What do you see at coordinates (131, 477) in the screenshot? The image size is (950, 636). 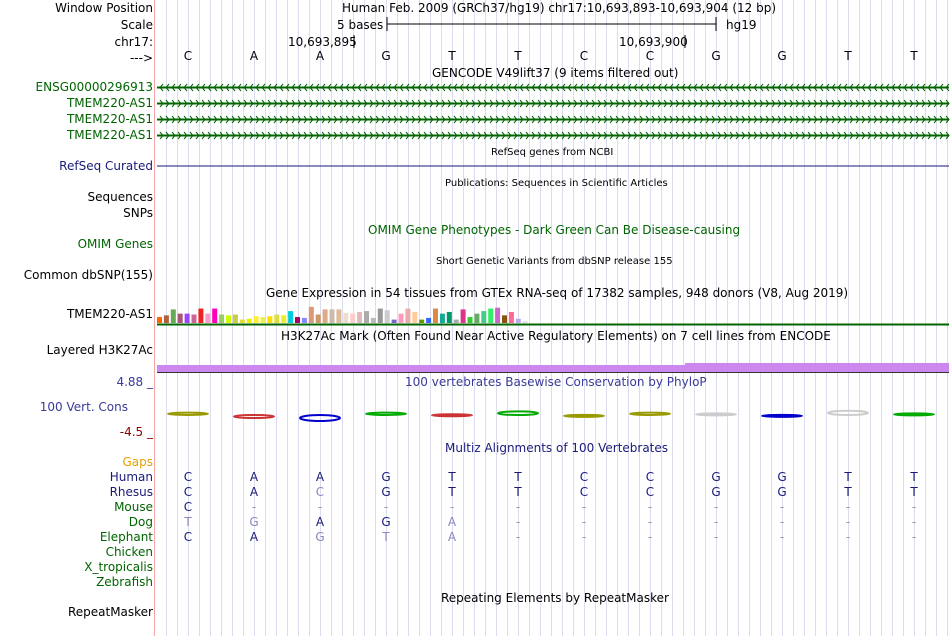 I see `species-label: Human` at bounding box center [131, 477].